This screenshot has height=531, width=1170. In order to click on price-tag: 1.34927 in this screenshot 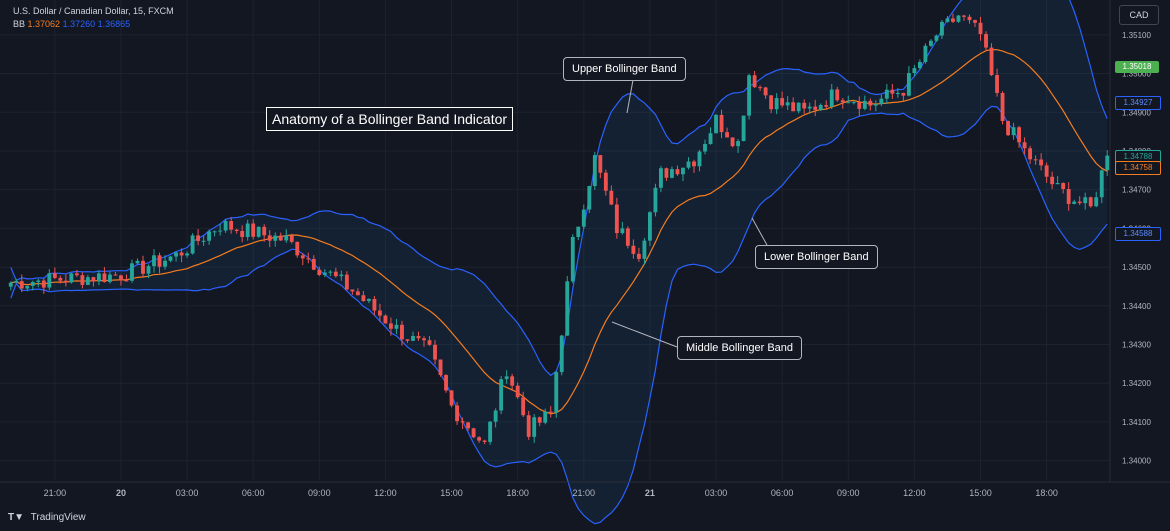, I will do `click(1138, 102)`.